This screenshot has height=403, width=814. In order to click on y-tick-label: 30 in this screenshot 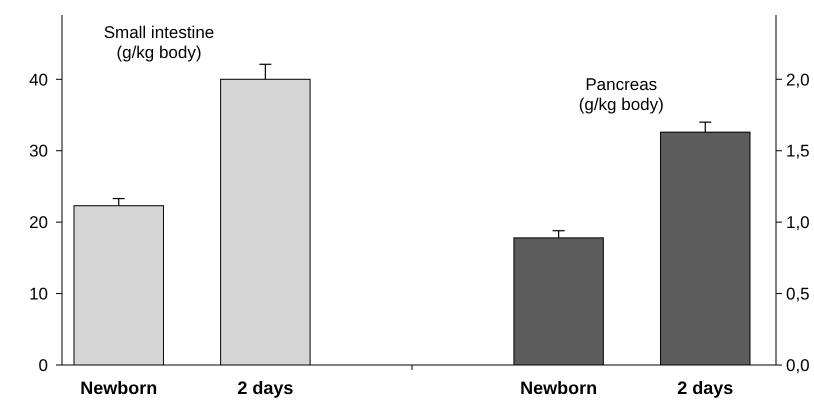, I will do `click(38, 151)`.